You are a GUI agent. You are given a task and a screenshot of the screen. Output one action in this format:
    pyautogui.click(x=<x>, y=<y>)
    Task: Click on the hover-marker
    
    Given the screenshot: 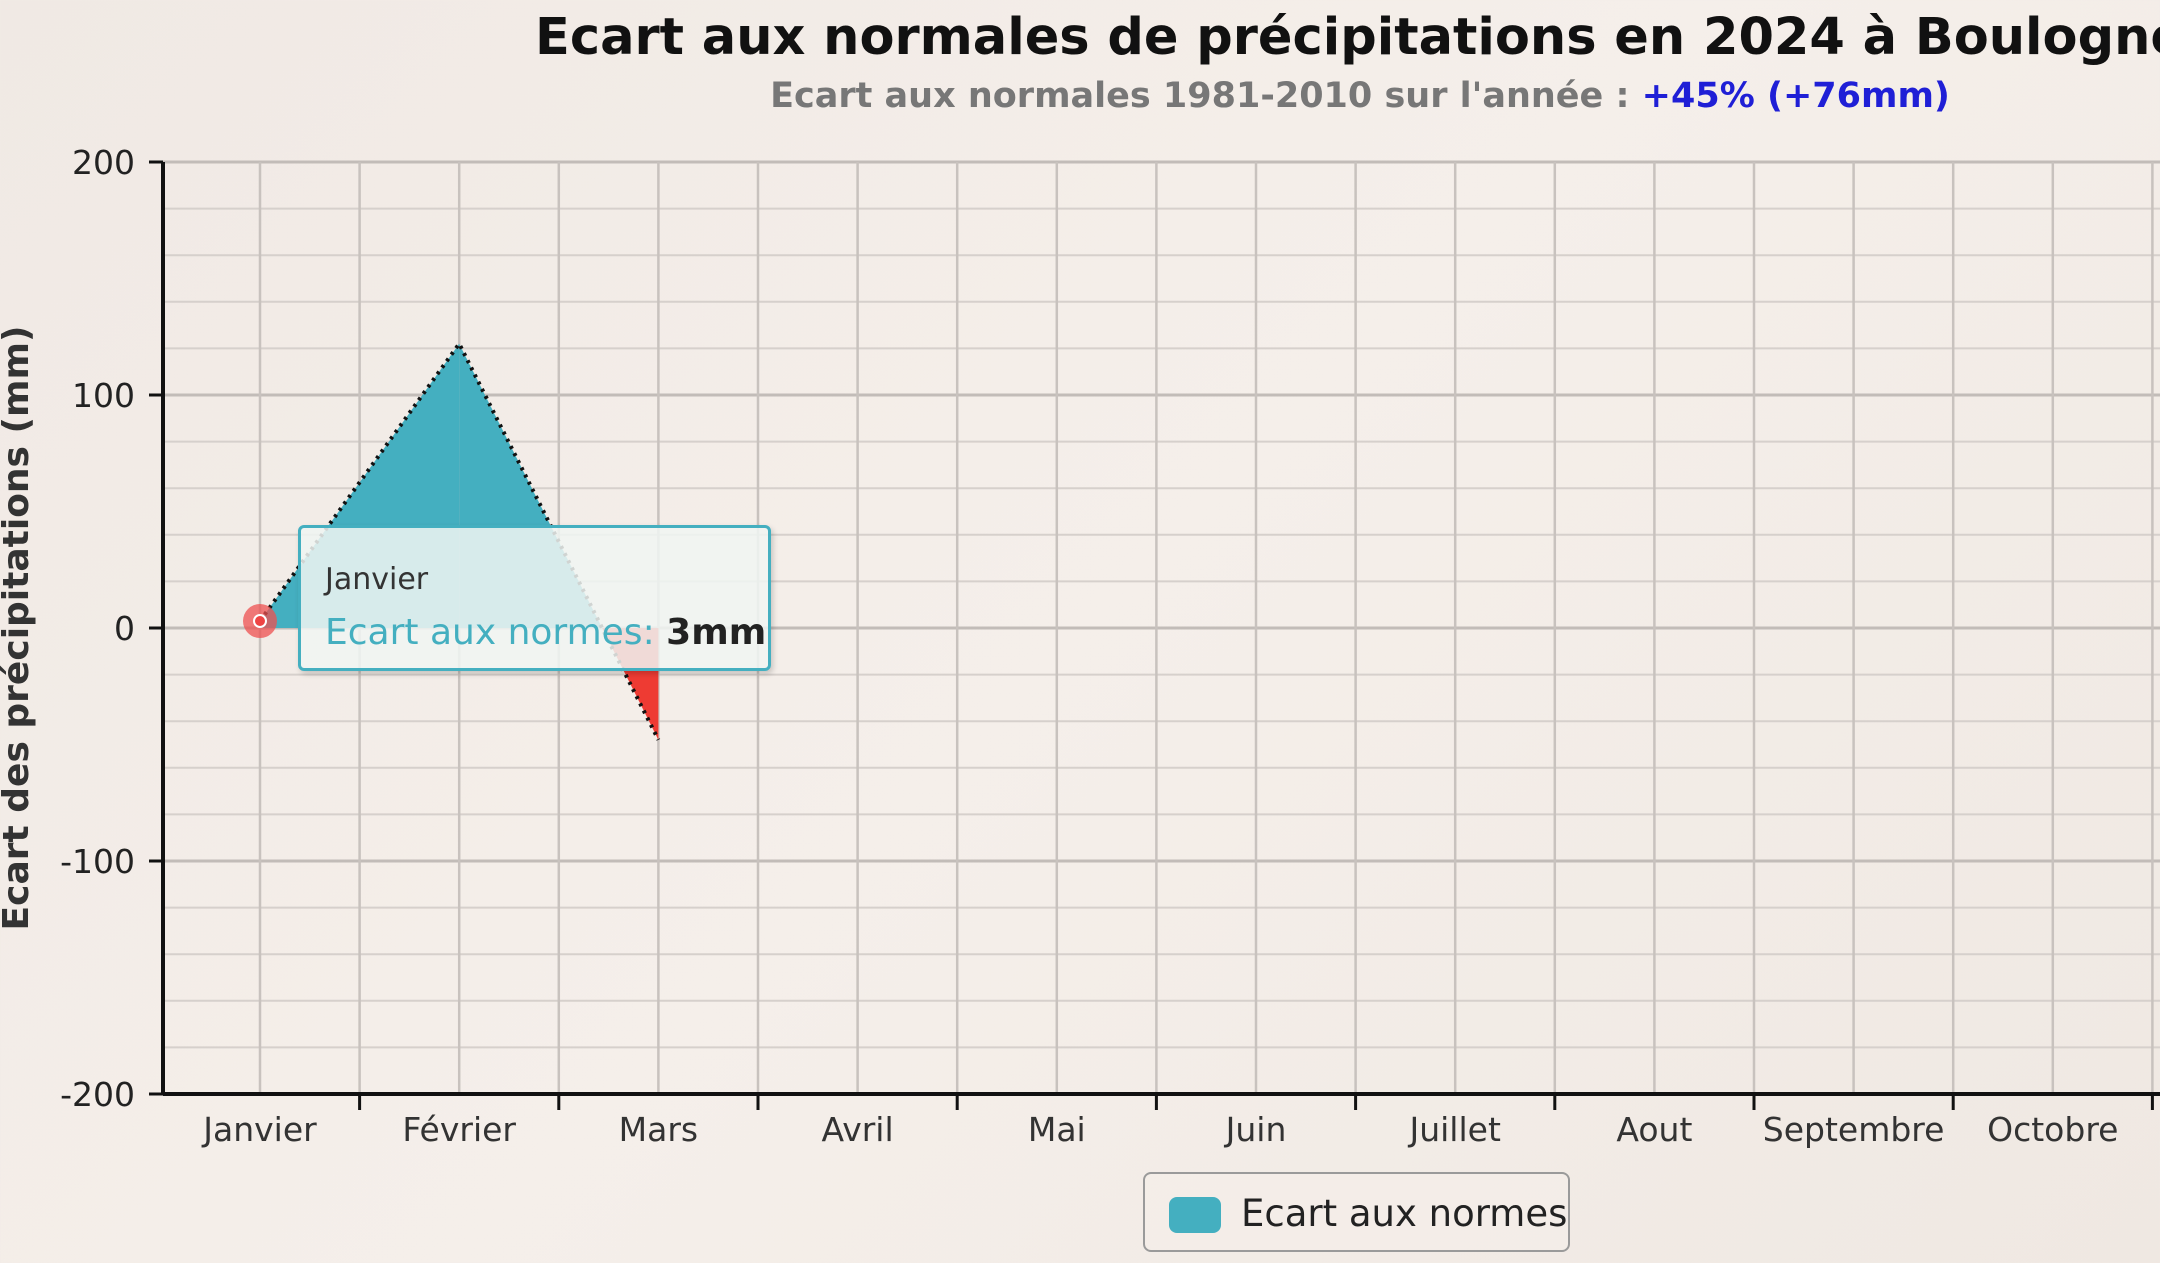 What is the action you would take?
    pyautogui.click(x=260, y=621)
    